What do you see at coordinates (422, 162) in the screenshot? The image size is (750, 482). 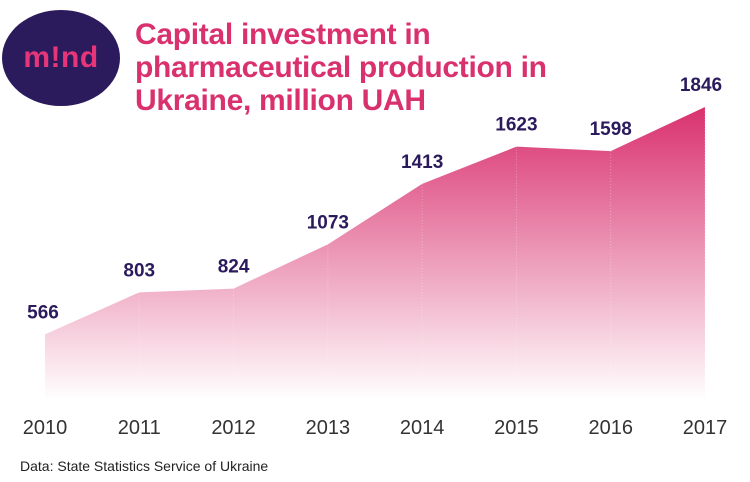 I see `data-label-2014: 1413` at bounding box center [422, 162].